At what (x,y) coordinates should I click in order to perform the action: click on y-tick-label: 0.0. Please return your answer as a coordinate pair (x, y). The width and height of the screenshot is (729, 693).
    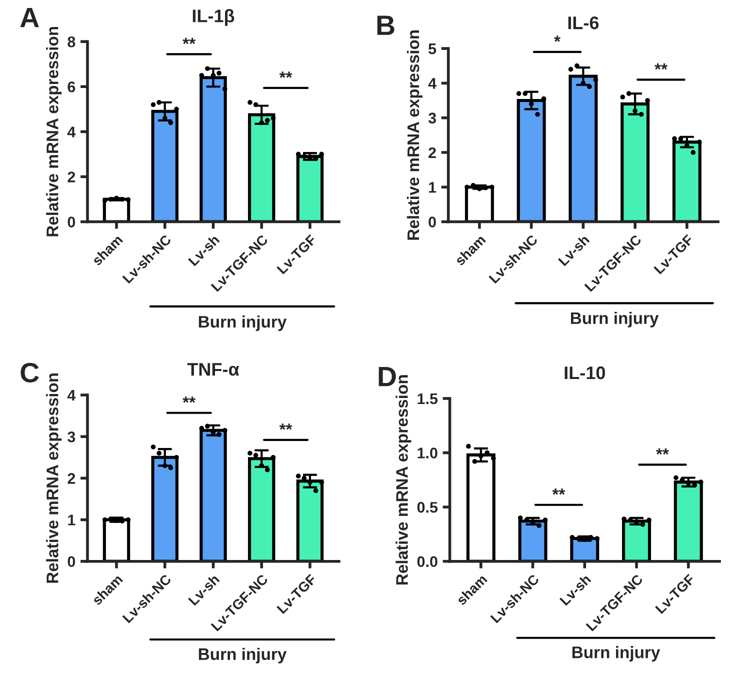
    Looking at the image, I should click on (427, 562).